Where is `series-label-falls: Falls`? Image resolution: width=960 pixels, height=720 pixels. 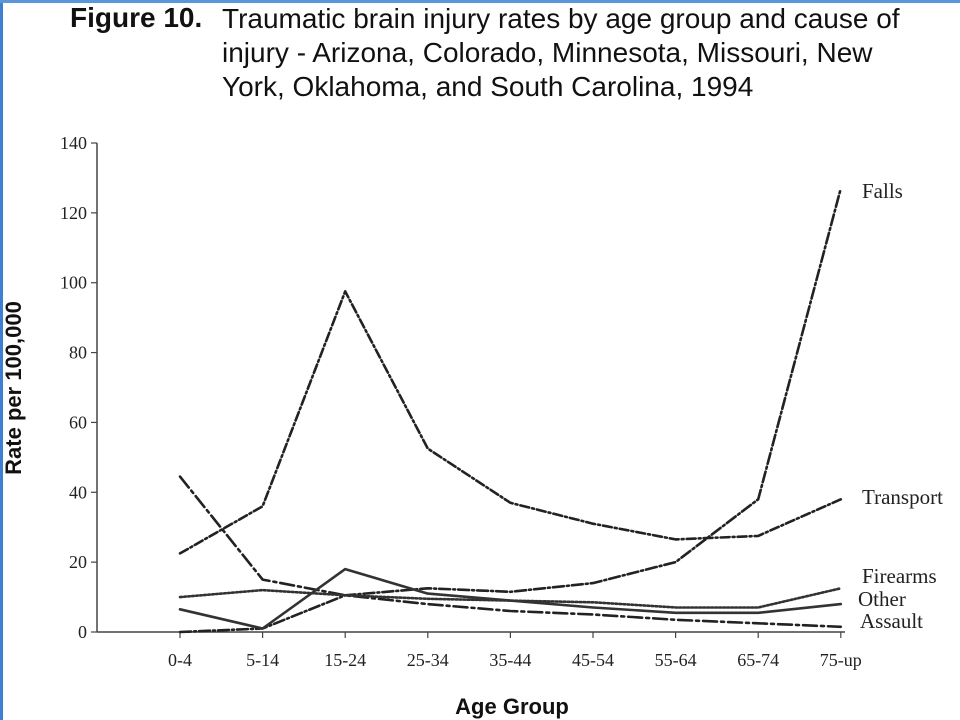 series-label-falls: Falls is located at coordinates (882, 191).